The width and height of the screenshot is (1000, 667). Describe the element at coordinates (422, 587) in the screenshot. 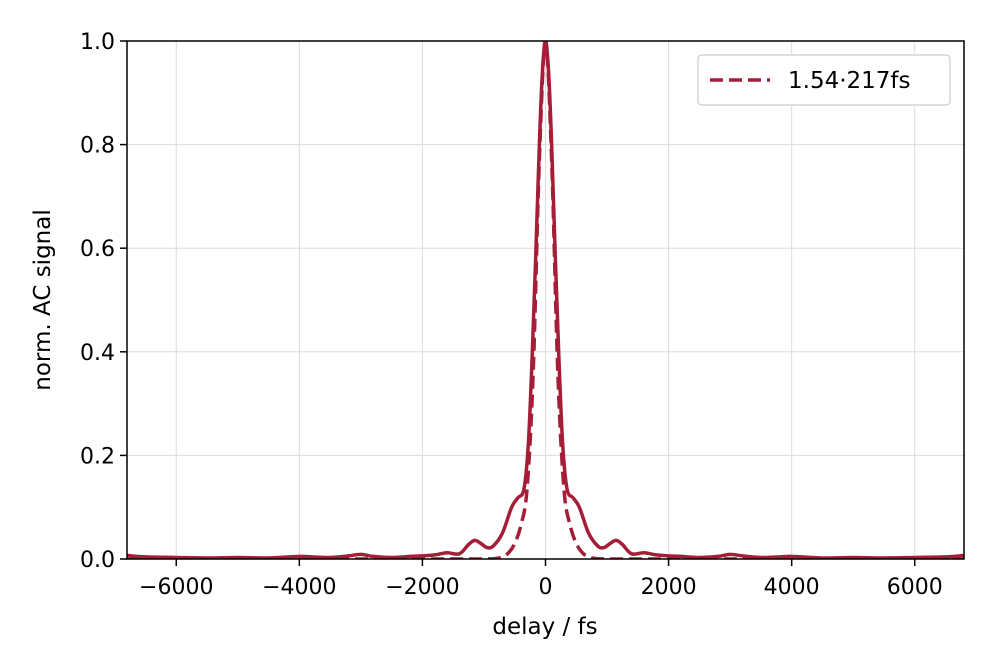

I see `x-tick-label: −2000` at that location.